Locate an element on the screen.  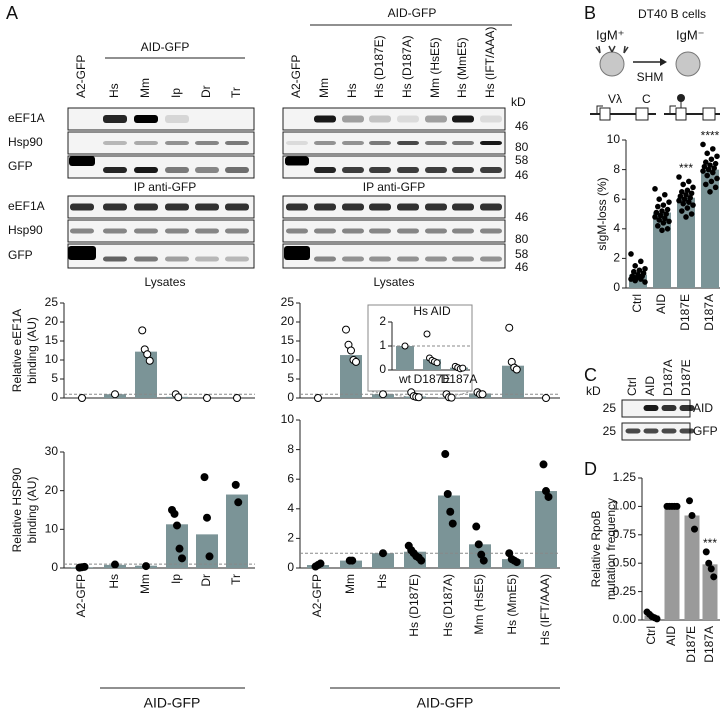
y-tick-label: 1.00 is located at coordinates (625, 506).